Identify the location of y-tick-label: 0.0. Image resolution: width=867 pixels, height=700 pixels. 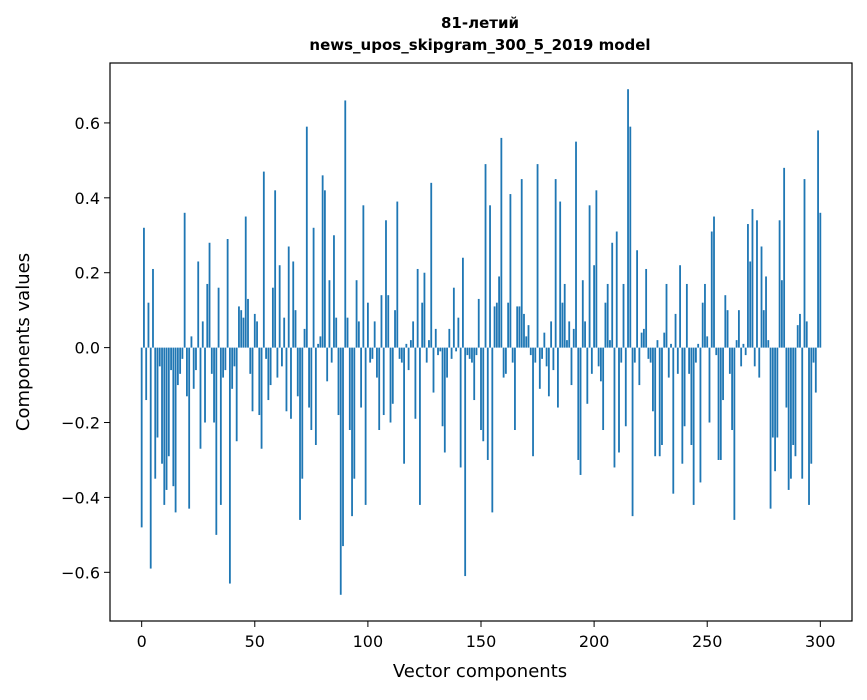
(87, 348).